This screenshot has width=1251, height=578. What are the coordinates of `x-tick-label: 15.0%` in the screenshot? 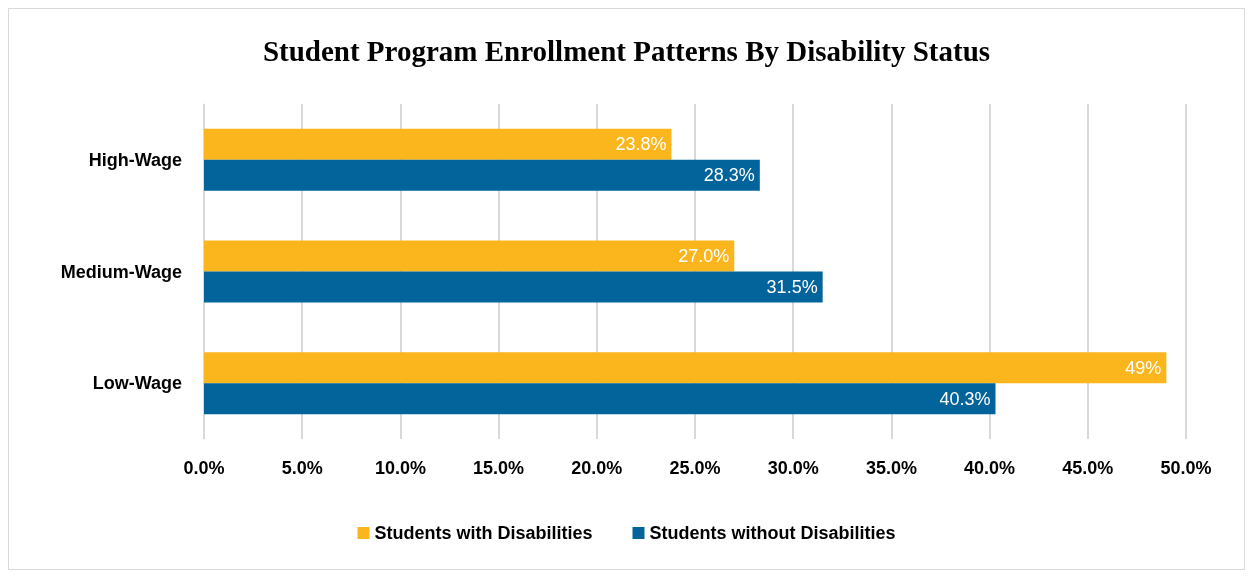 It's located at (499, 468).